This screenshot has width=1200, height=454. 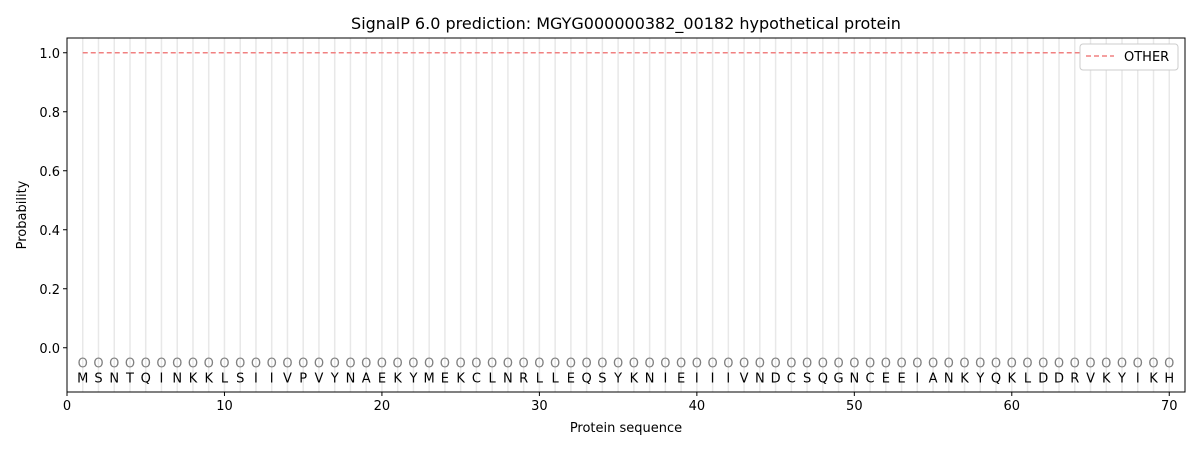 What do you see at coordinates (114, 378) in the screenshot?
I see `residue-label-3: N` at bounding box center [114, 378].